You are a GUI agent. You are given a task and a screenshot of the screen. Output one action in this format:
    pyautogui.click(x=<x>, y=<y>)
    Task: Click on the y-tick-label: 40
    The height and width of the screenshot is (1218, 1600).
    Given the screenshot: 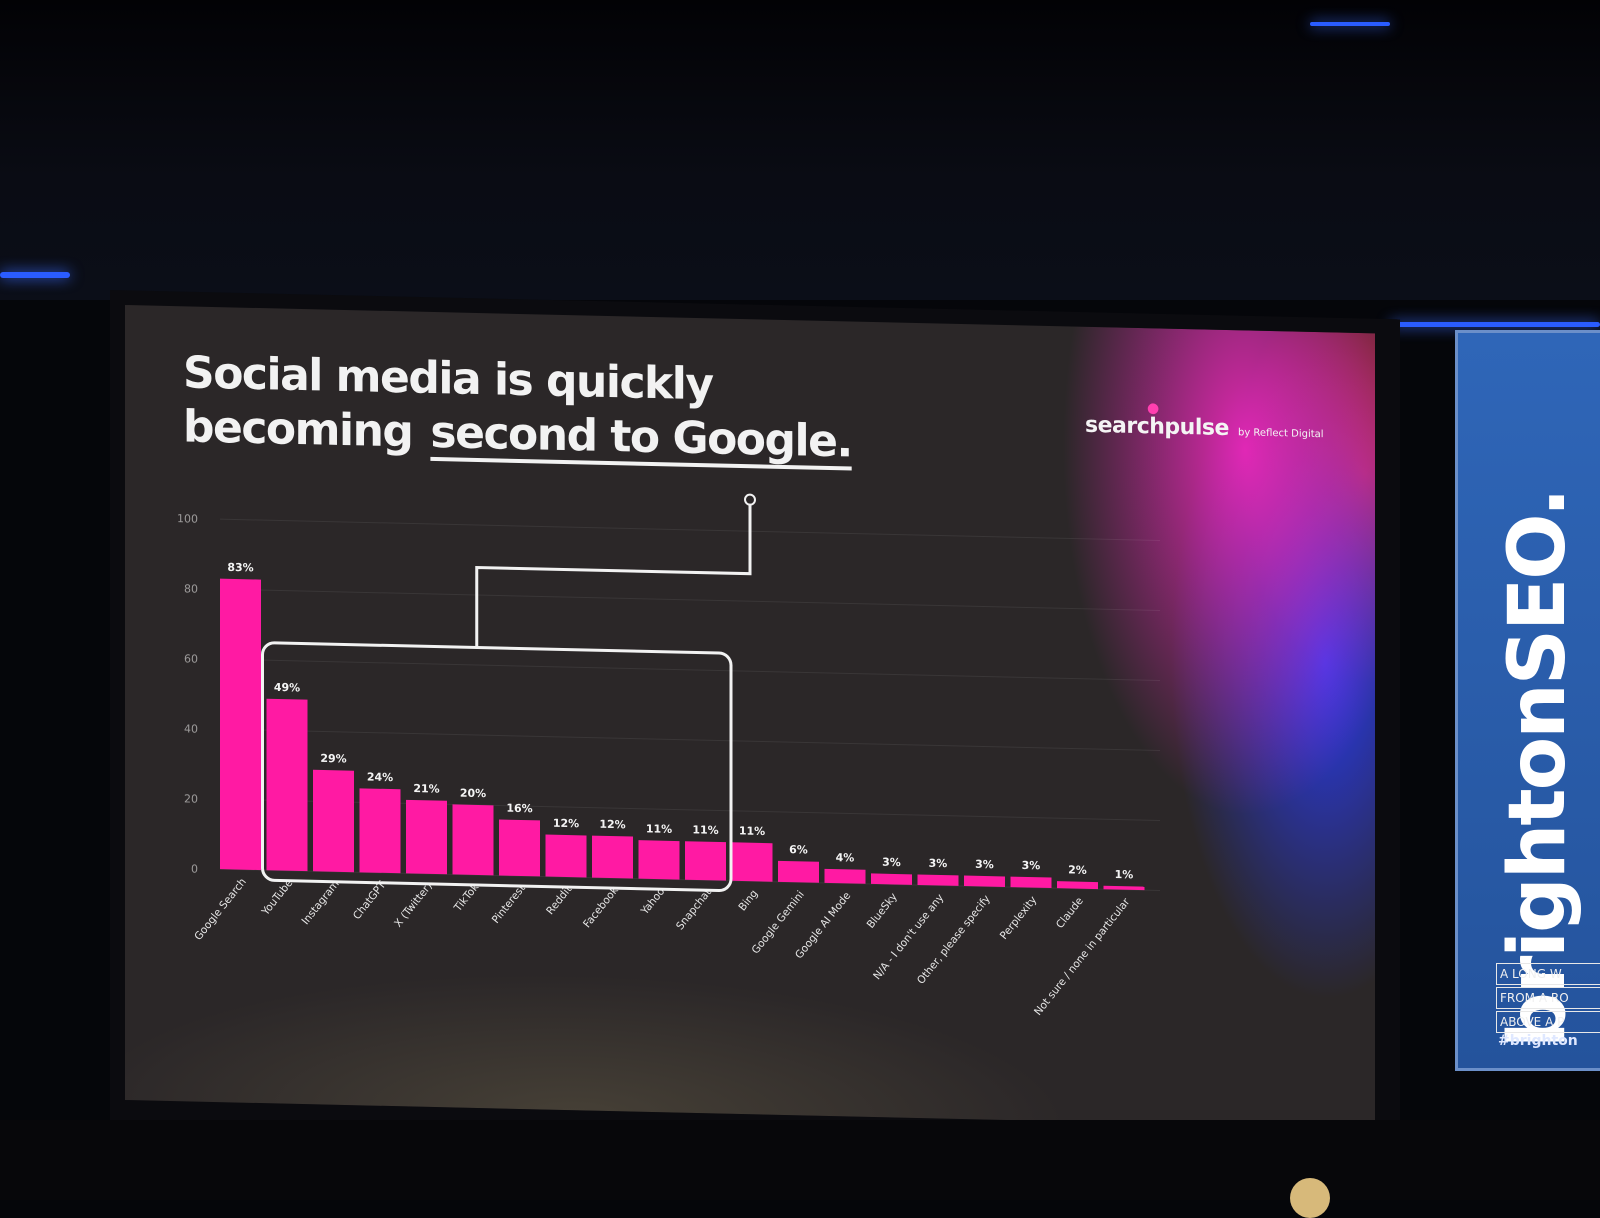 What is the action you would take?
    pyautogui.click(x=191, y=728)
    